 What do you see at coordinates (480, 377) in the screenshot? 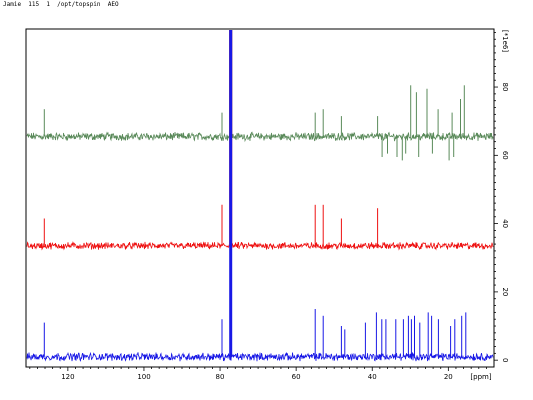
I see `x-axis-label: [ppm]` at bounding box center [480, 377].